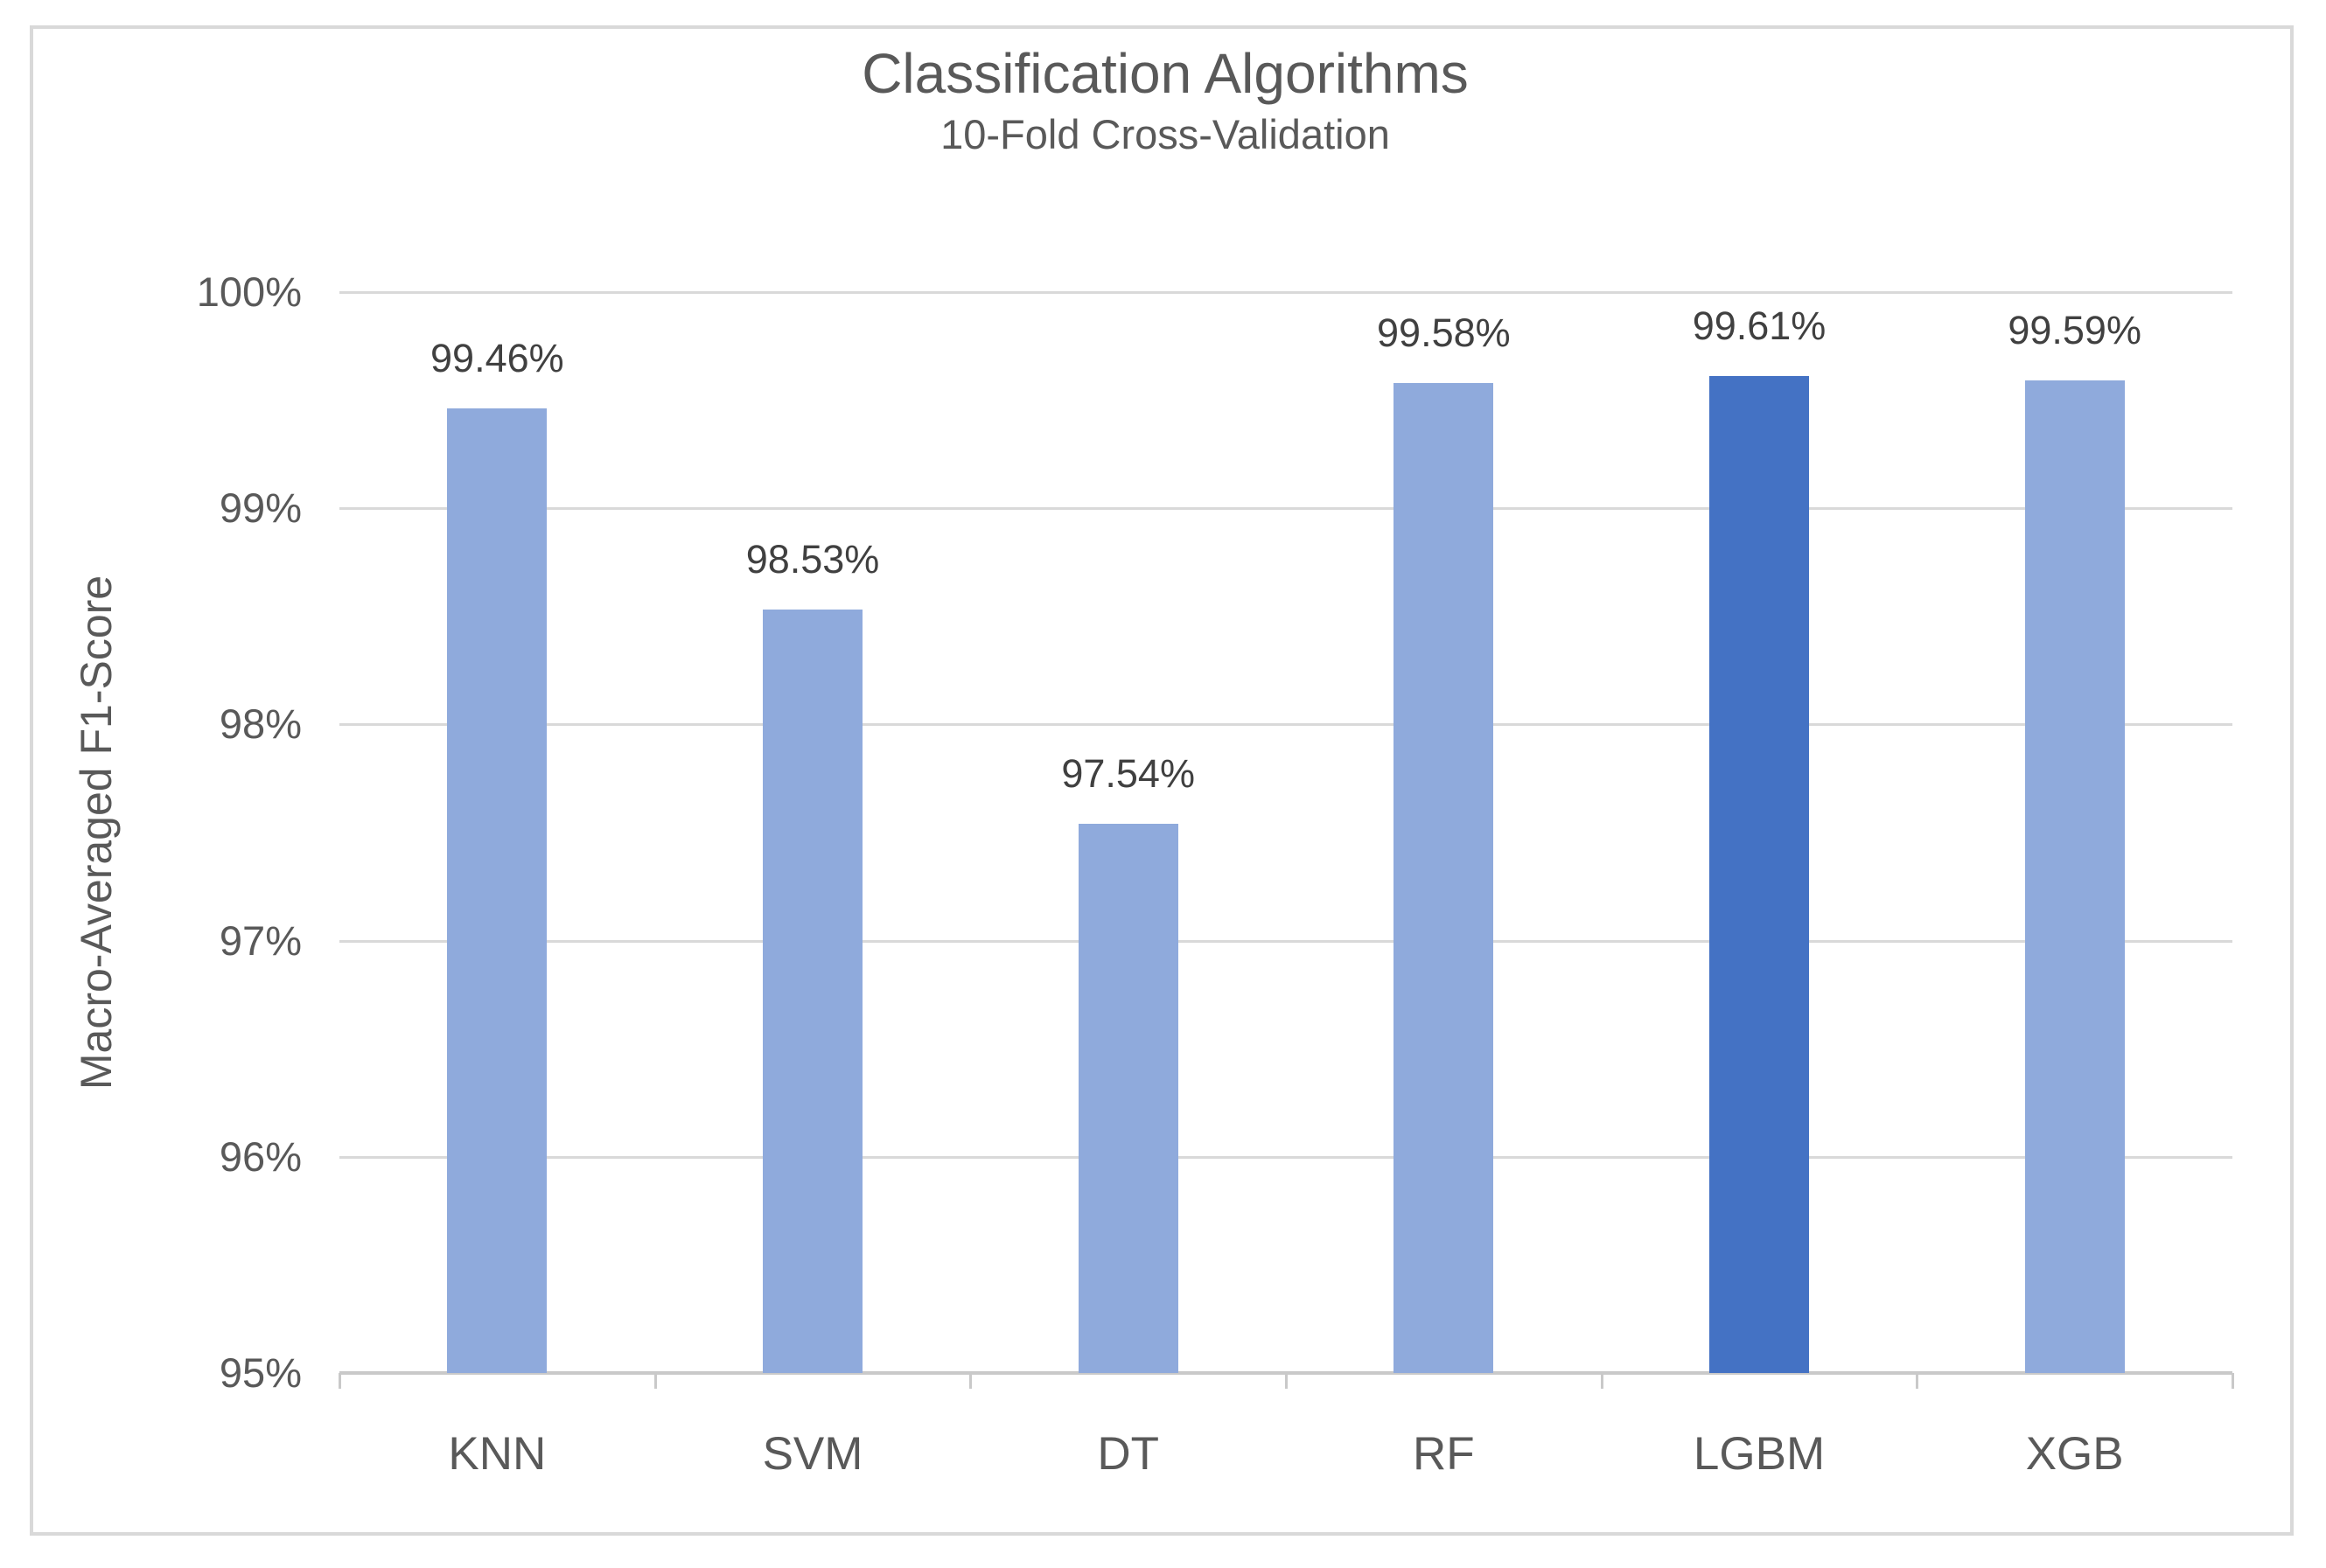  Describe the element at coordinates (1759, 326) in the screenshot. I see `bar-value-label: 99.61%` at that location.